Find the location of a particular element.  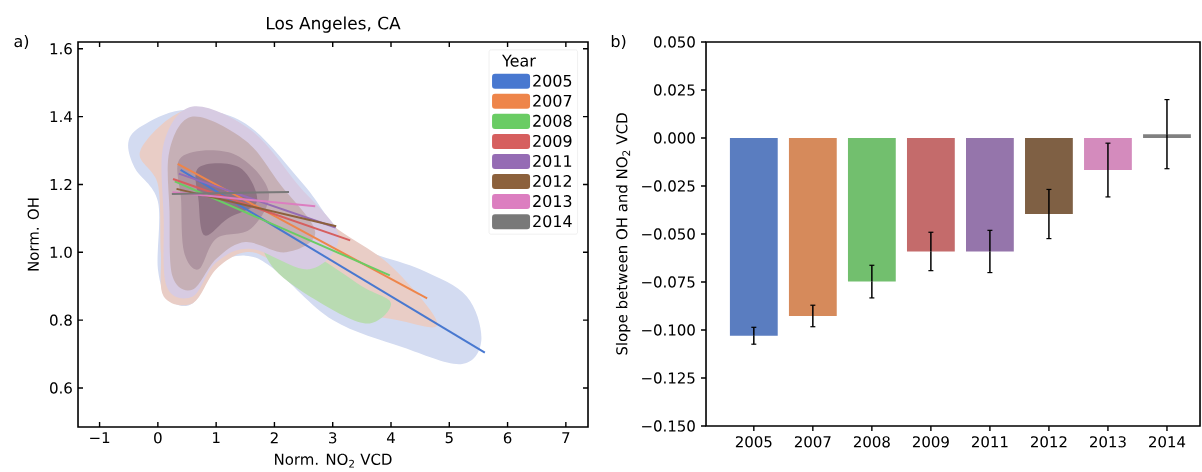

x-tick-label: 4 is located at coordinates (390, 438).